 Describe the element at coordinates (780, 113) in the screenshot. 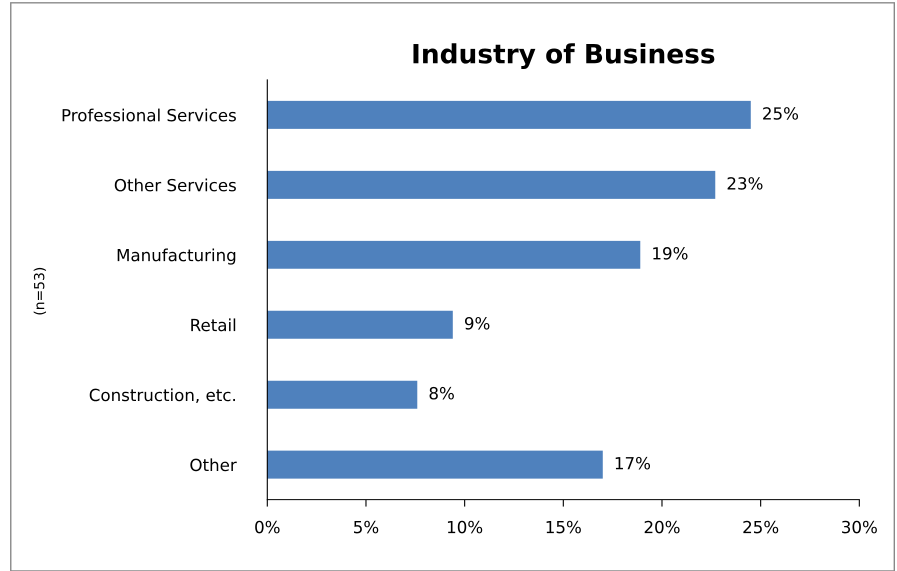

I see `data-label: 25%` at that location.